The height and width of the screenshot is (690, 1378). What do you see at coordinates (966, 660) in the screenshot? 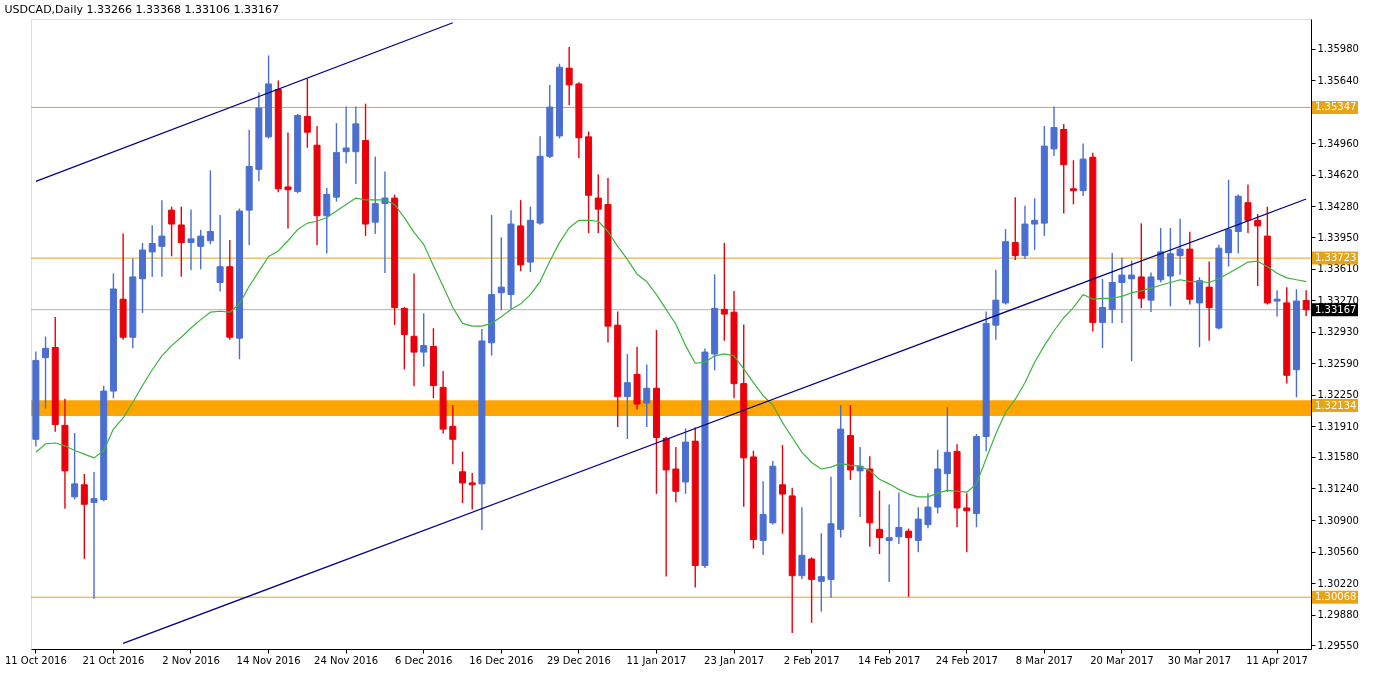
I see `x-tick-label: 24 Feb 2017` at bounding box center [966, 660].